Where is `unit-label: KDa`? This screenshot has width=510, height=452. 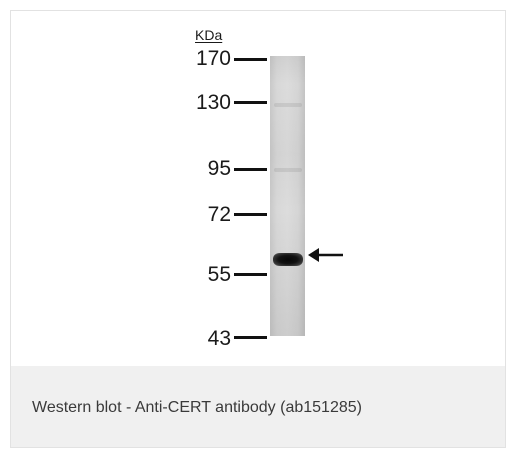 unit-label: KDa is located at coordinates (209, 35).